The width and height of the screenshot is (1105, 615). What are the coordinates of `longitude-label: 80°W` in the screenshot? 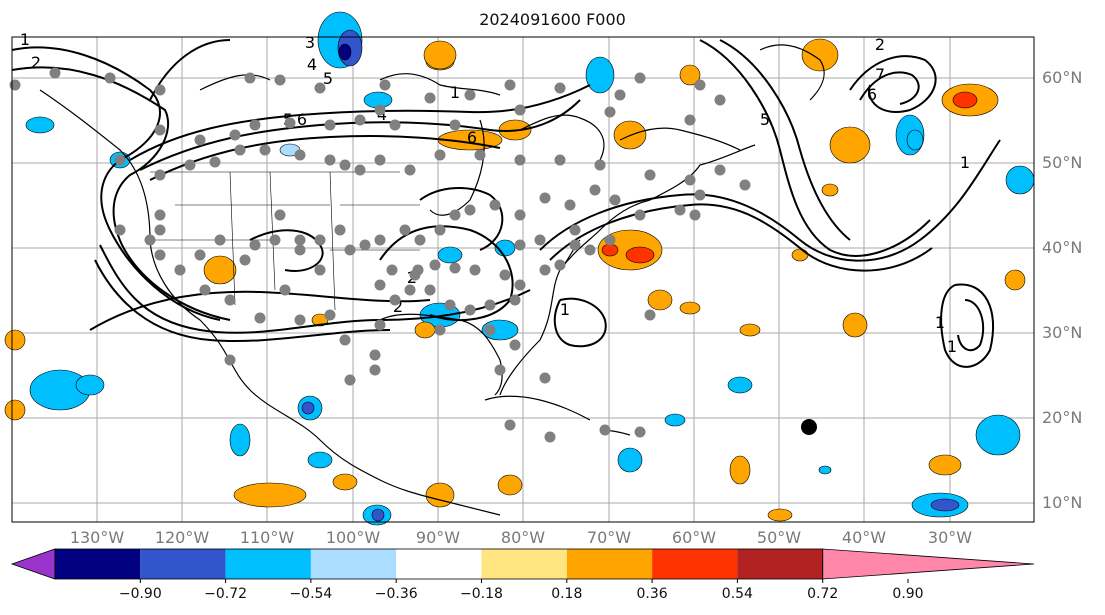 It's located at (523, 537).